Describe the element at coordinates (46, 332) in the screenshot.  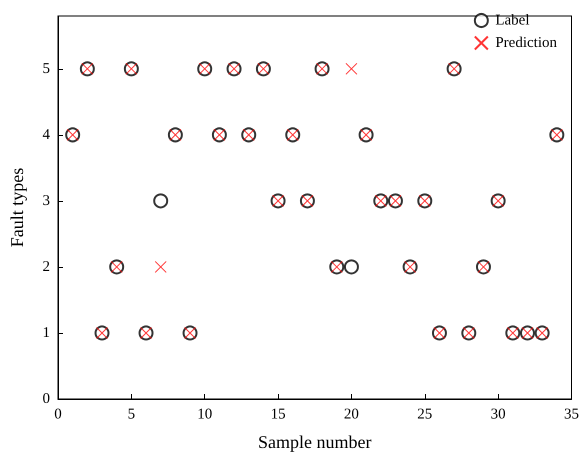
I see `y-tick-label: 1` at that location.